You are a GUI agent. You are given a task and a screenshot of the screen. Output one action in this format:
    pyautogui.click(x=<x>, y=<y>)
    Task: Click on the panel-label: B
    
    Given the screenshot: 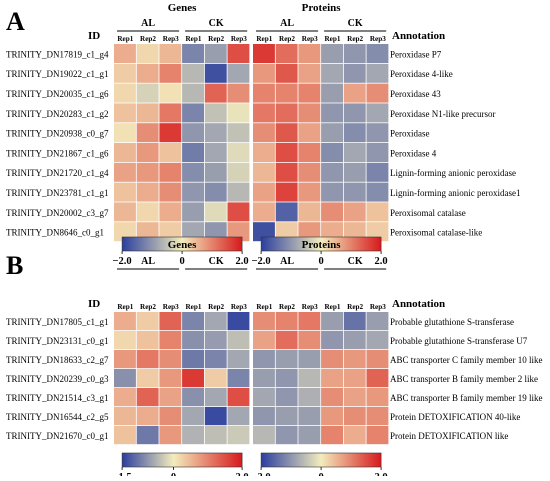 What is the action you would take?
    pyautogui.click(x=14, y=265)
    